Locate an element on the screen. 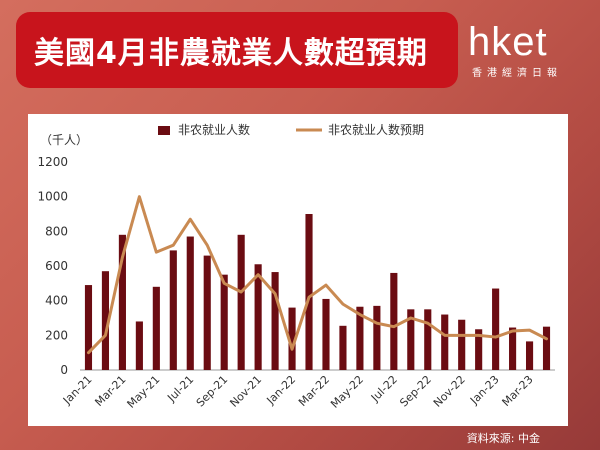 Image resolution: width=600 pixels, height=450 pixels. x-tick-label: Mar-23 is located at coordinates (518, 391).